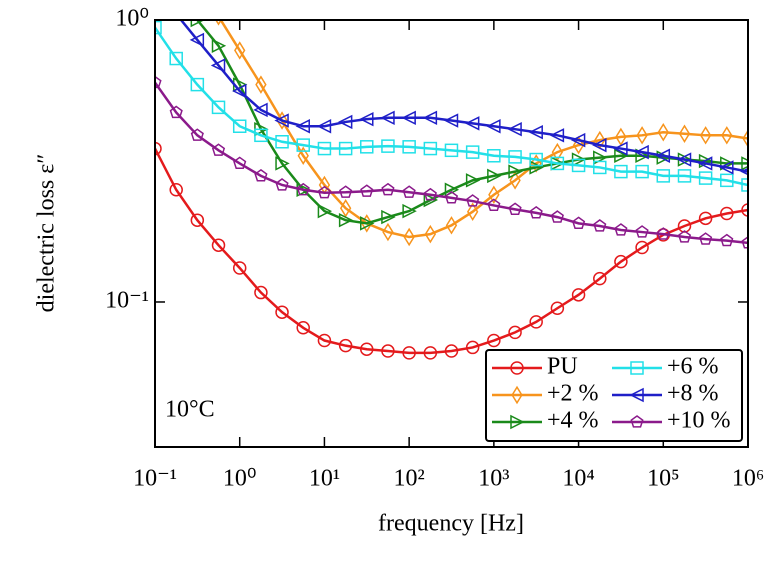 Image resolution: width=780 pixels, height=561 pixels. Describe the element at coordinates (132, 19) in the screenshot. I see `y-tick-label: 10⁰` at that location.